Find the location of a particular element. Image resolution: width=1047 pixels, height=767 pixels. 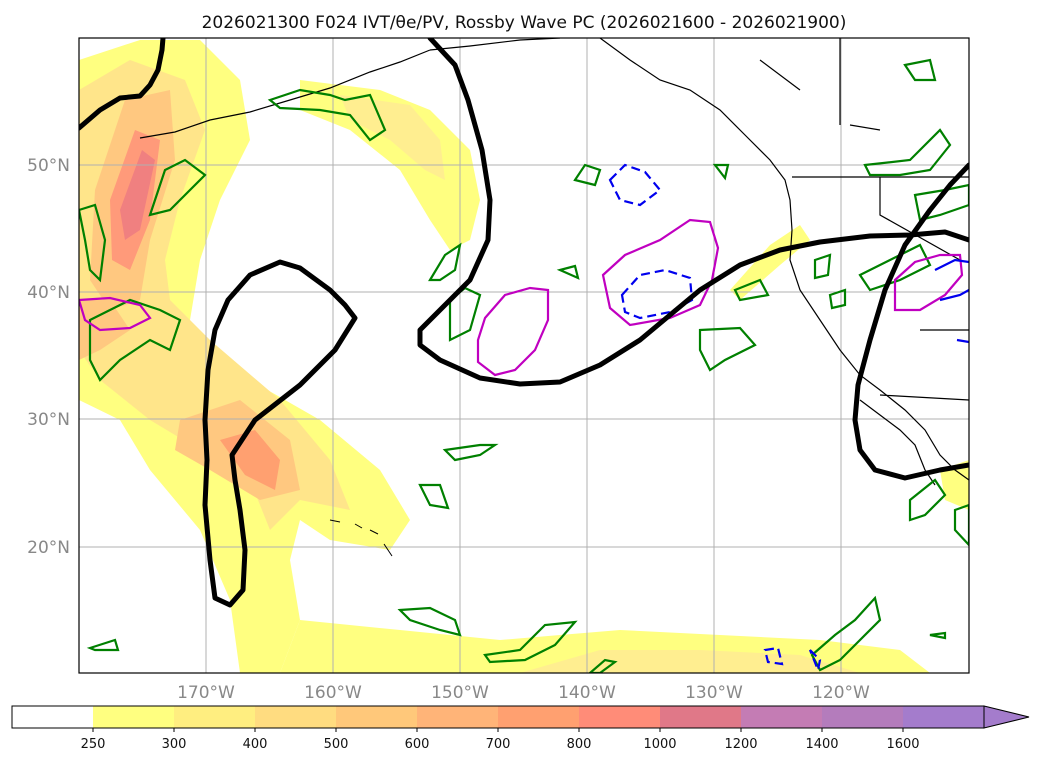

colorbar: 250 300 400 500 600 700 800 1000 1200 1400 1600 is located at coordinates (520, 728).